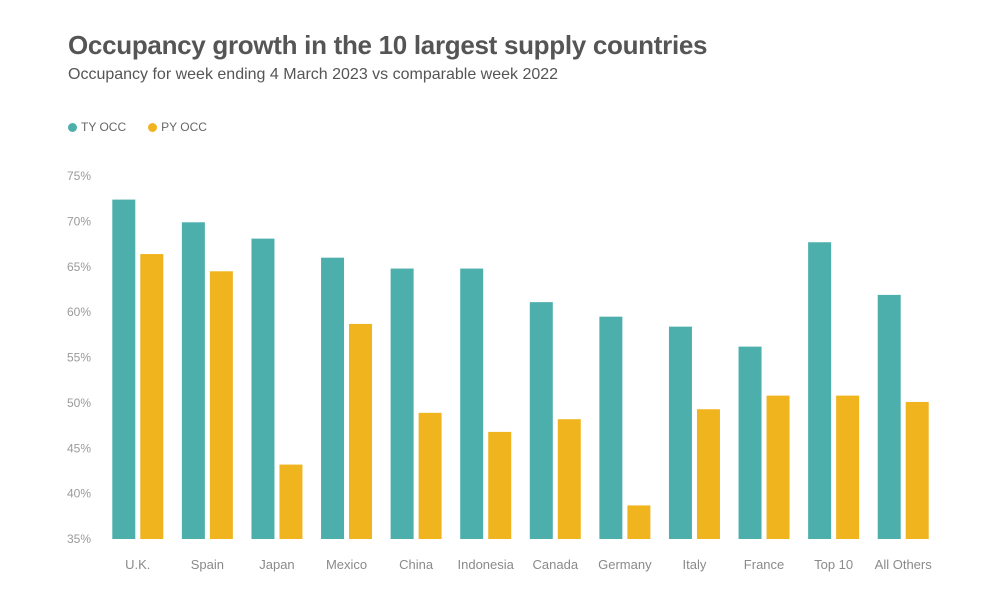  I want to click on legend-label-ty-occ: TY OCC, so click(104, 127).